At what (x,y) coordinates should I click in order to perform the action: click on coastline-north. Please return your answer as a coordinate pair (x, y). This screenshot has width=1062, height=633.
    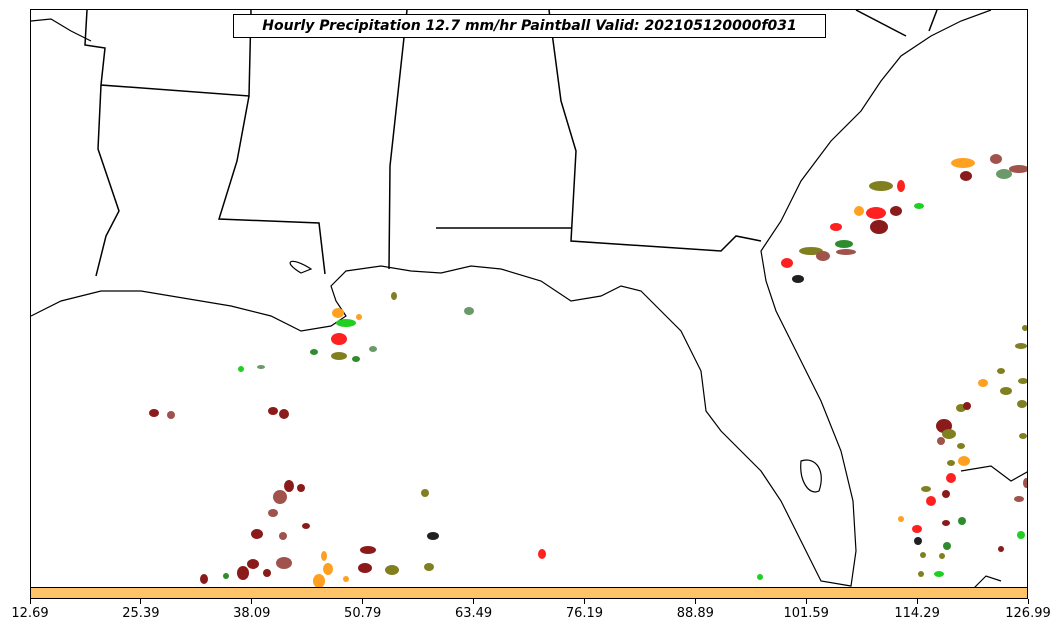
    Looking at the image, I should click on (61, 30).